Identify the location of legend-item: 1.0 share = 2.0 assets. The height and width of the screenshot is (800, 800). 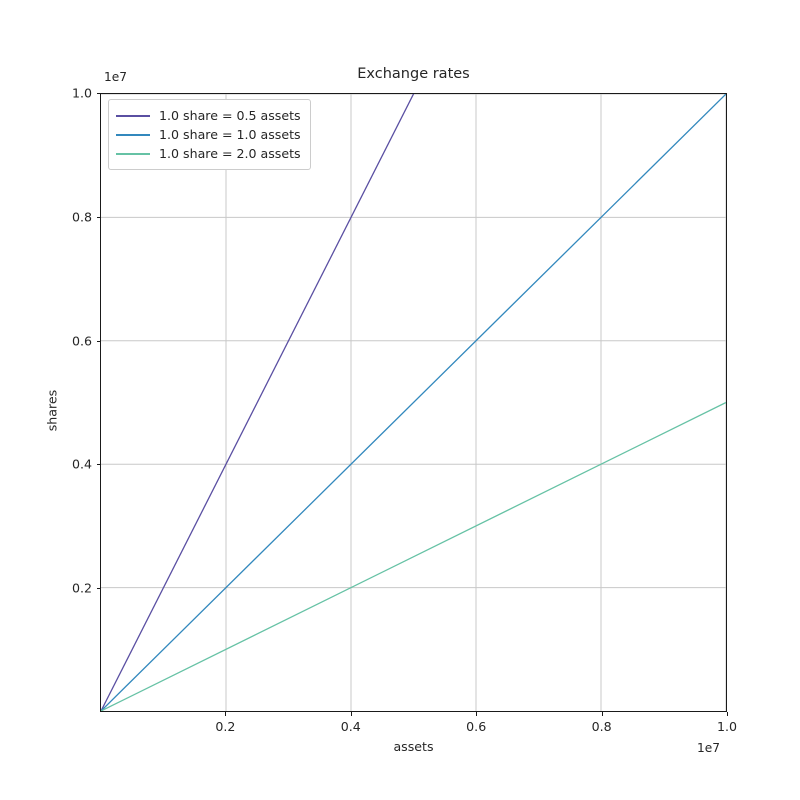
(208, 153).